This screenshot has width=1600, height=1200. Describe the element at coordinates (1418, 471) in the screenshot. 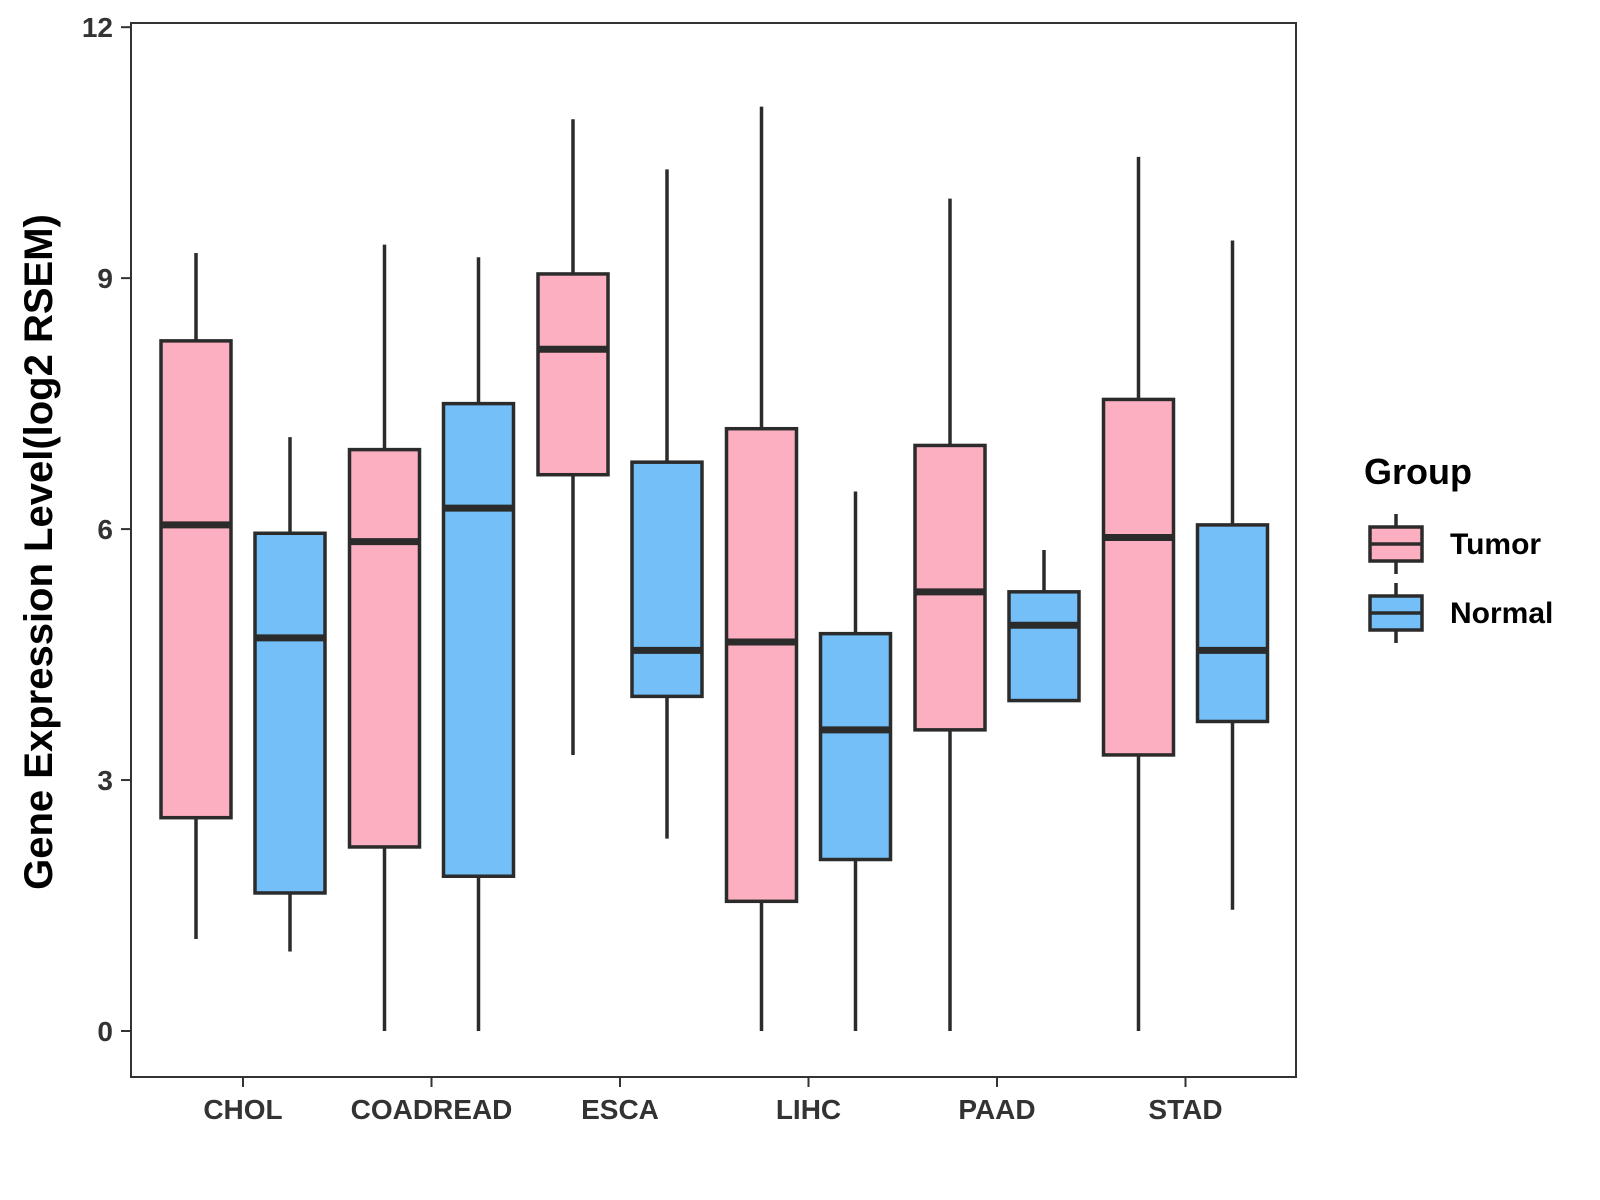

I see `legend-title: Group` at that location.